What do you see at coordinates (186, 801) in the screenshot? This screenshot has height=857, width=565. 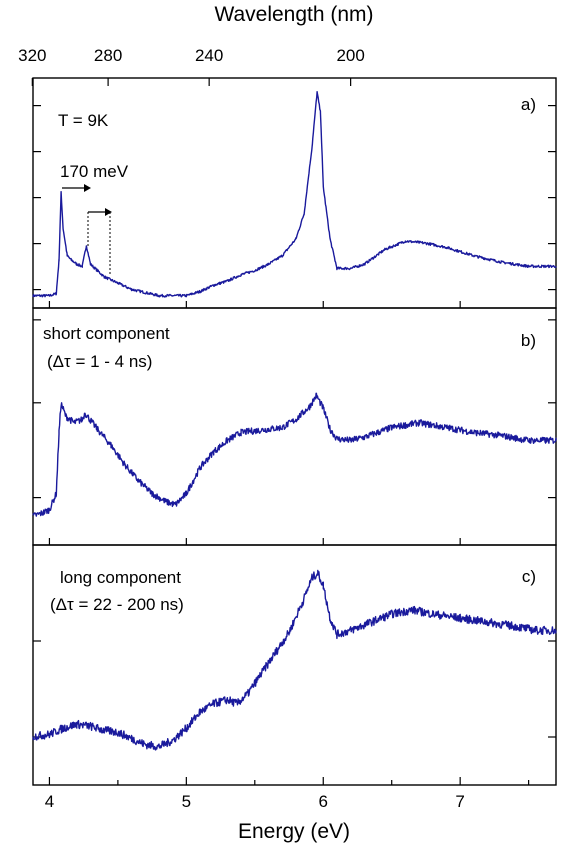 I see `x-tick-label: 5` at bounding box center [186, 801].